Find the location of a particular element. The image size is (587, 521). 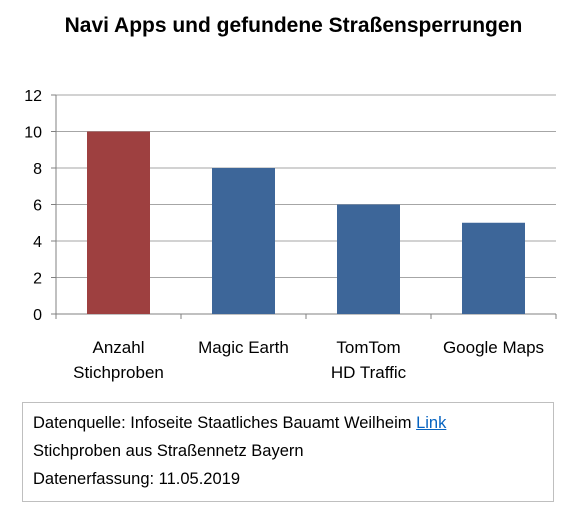

y-tick-label: 4 is located at coordinates (37, 242).